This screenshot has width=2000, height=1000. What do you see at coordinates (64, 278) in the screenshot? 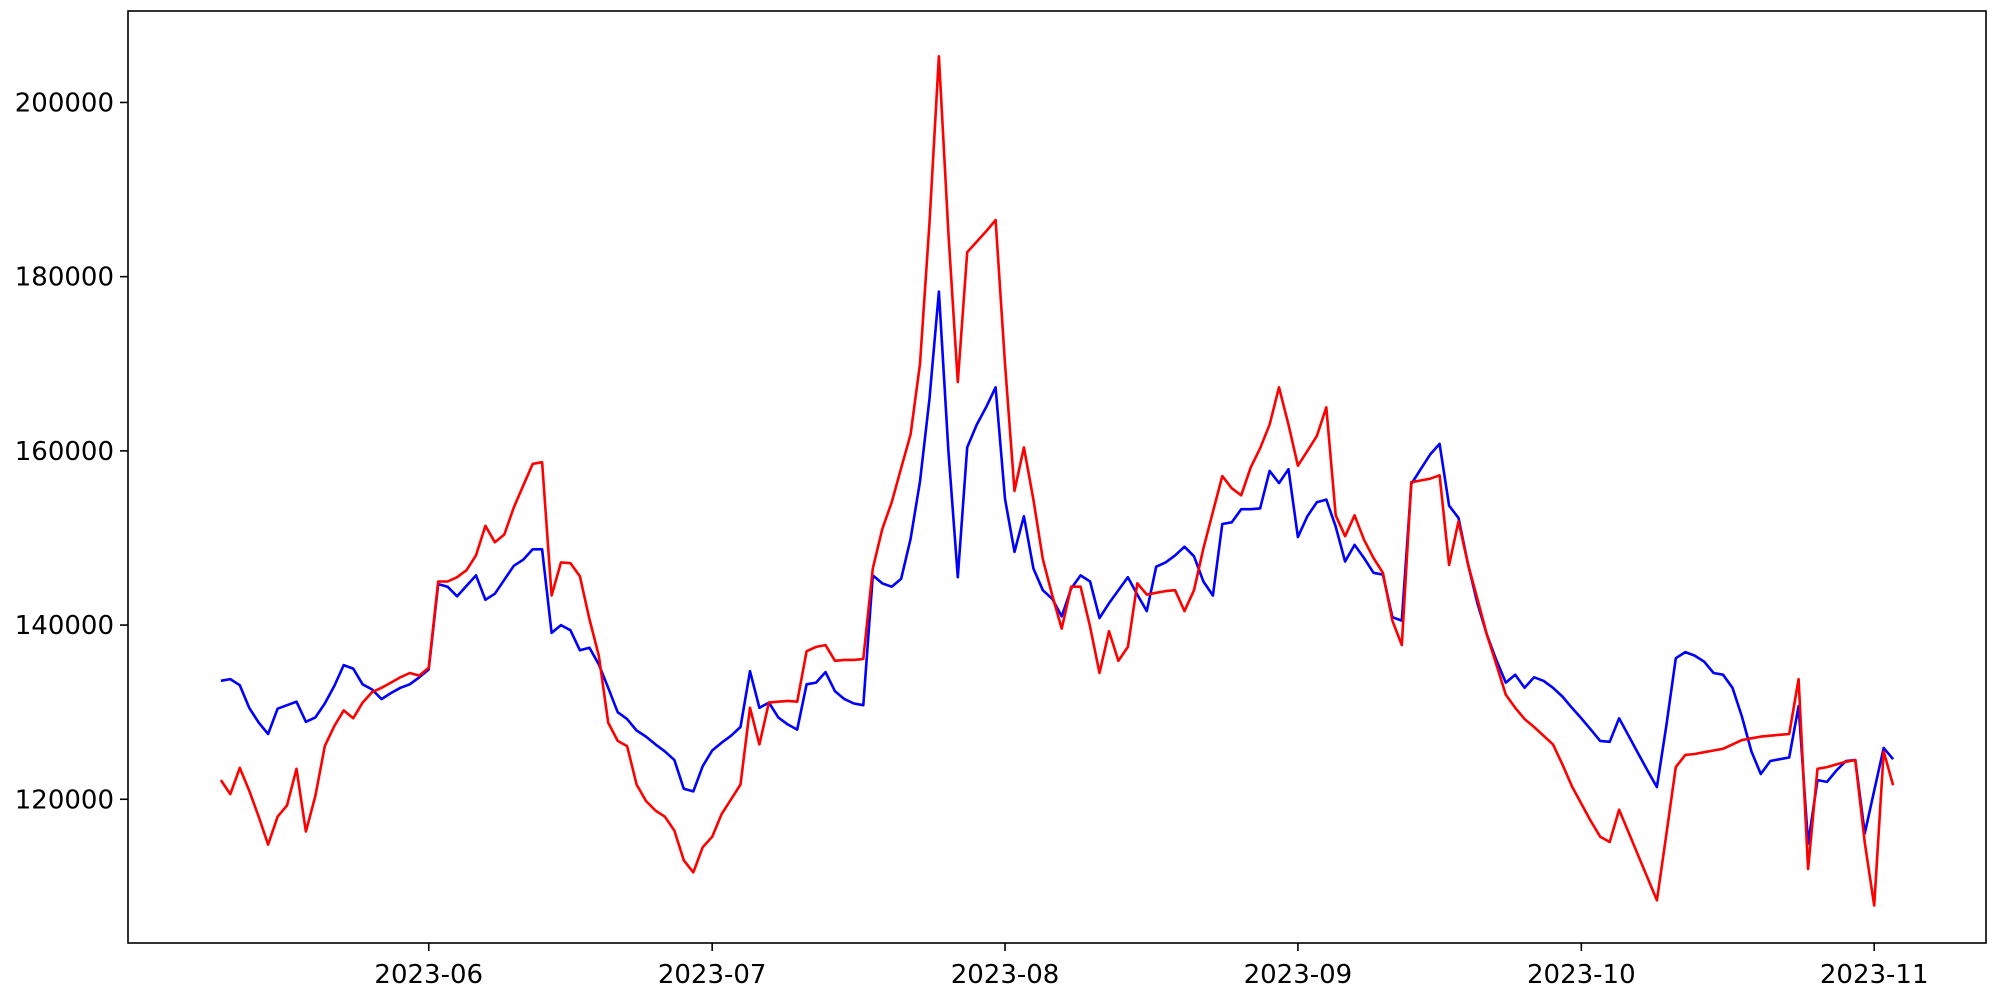
I see `y-tick-label: 180000` at bounding box center [64, 278].